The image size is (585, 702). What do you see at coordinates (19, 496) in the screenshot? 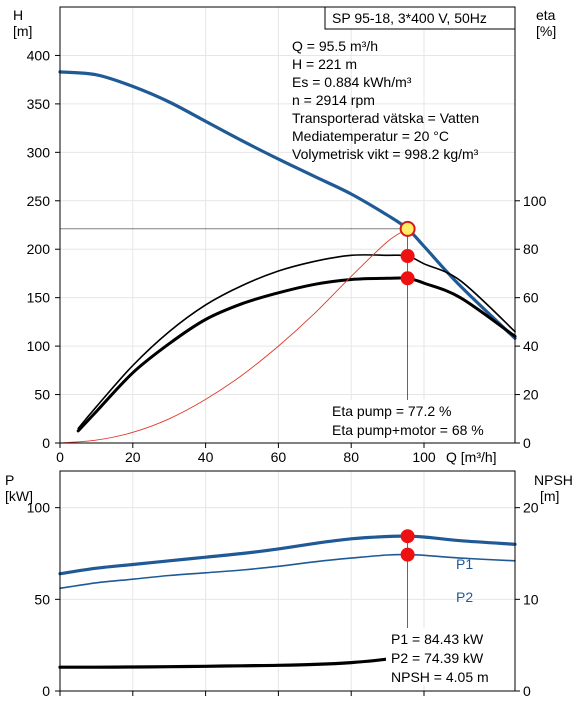
I see `bottom-y-axis-label-line2: [kW]` at bounding box center [19, 496].